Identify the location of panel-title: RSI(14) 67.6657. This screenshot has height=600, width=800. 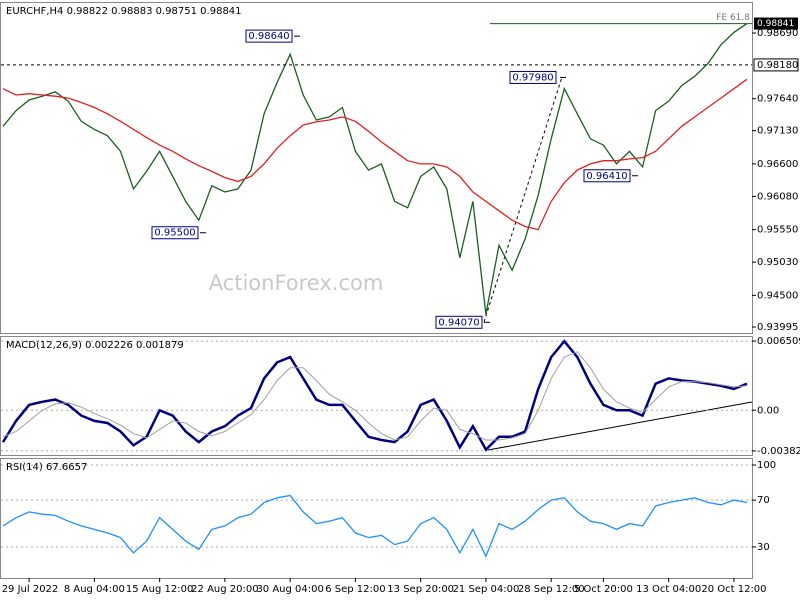
(46, 467).